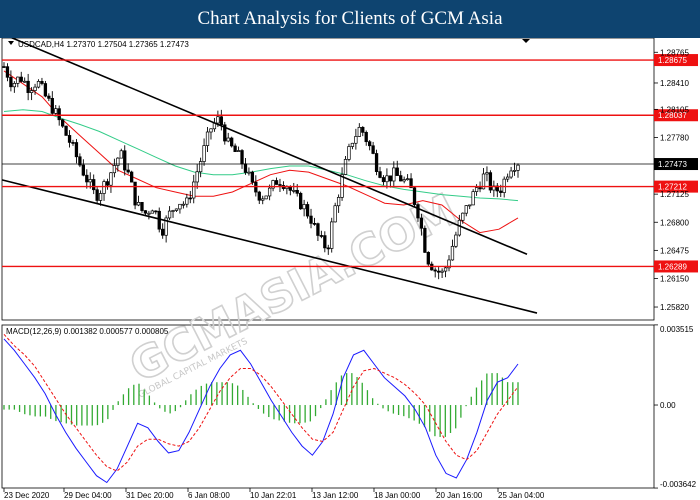  Describe the element at coordinates (672, 187) in the screenshot. I see `level-label: 1.27212` at that location.